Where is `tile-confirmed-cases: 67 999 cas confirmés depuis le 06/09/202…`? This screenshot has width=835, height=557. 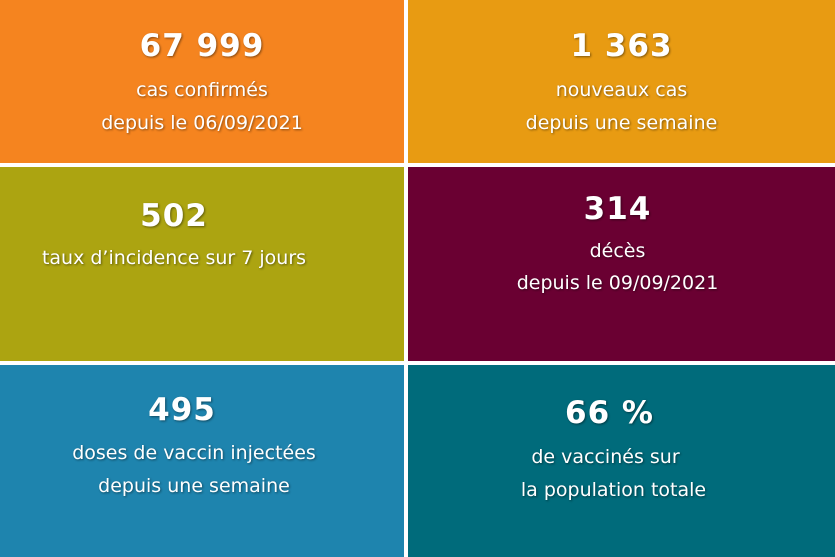 tile-confirmed-cases: 67 999 cas confirmés depuis le 06/09/202… is located at coordinates (202, 81).